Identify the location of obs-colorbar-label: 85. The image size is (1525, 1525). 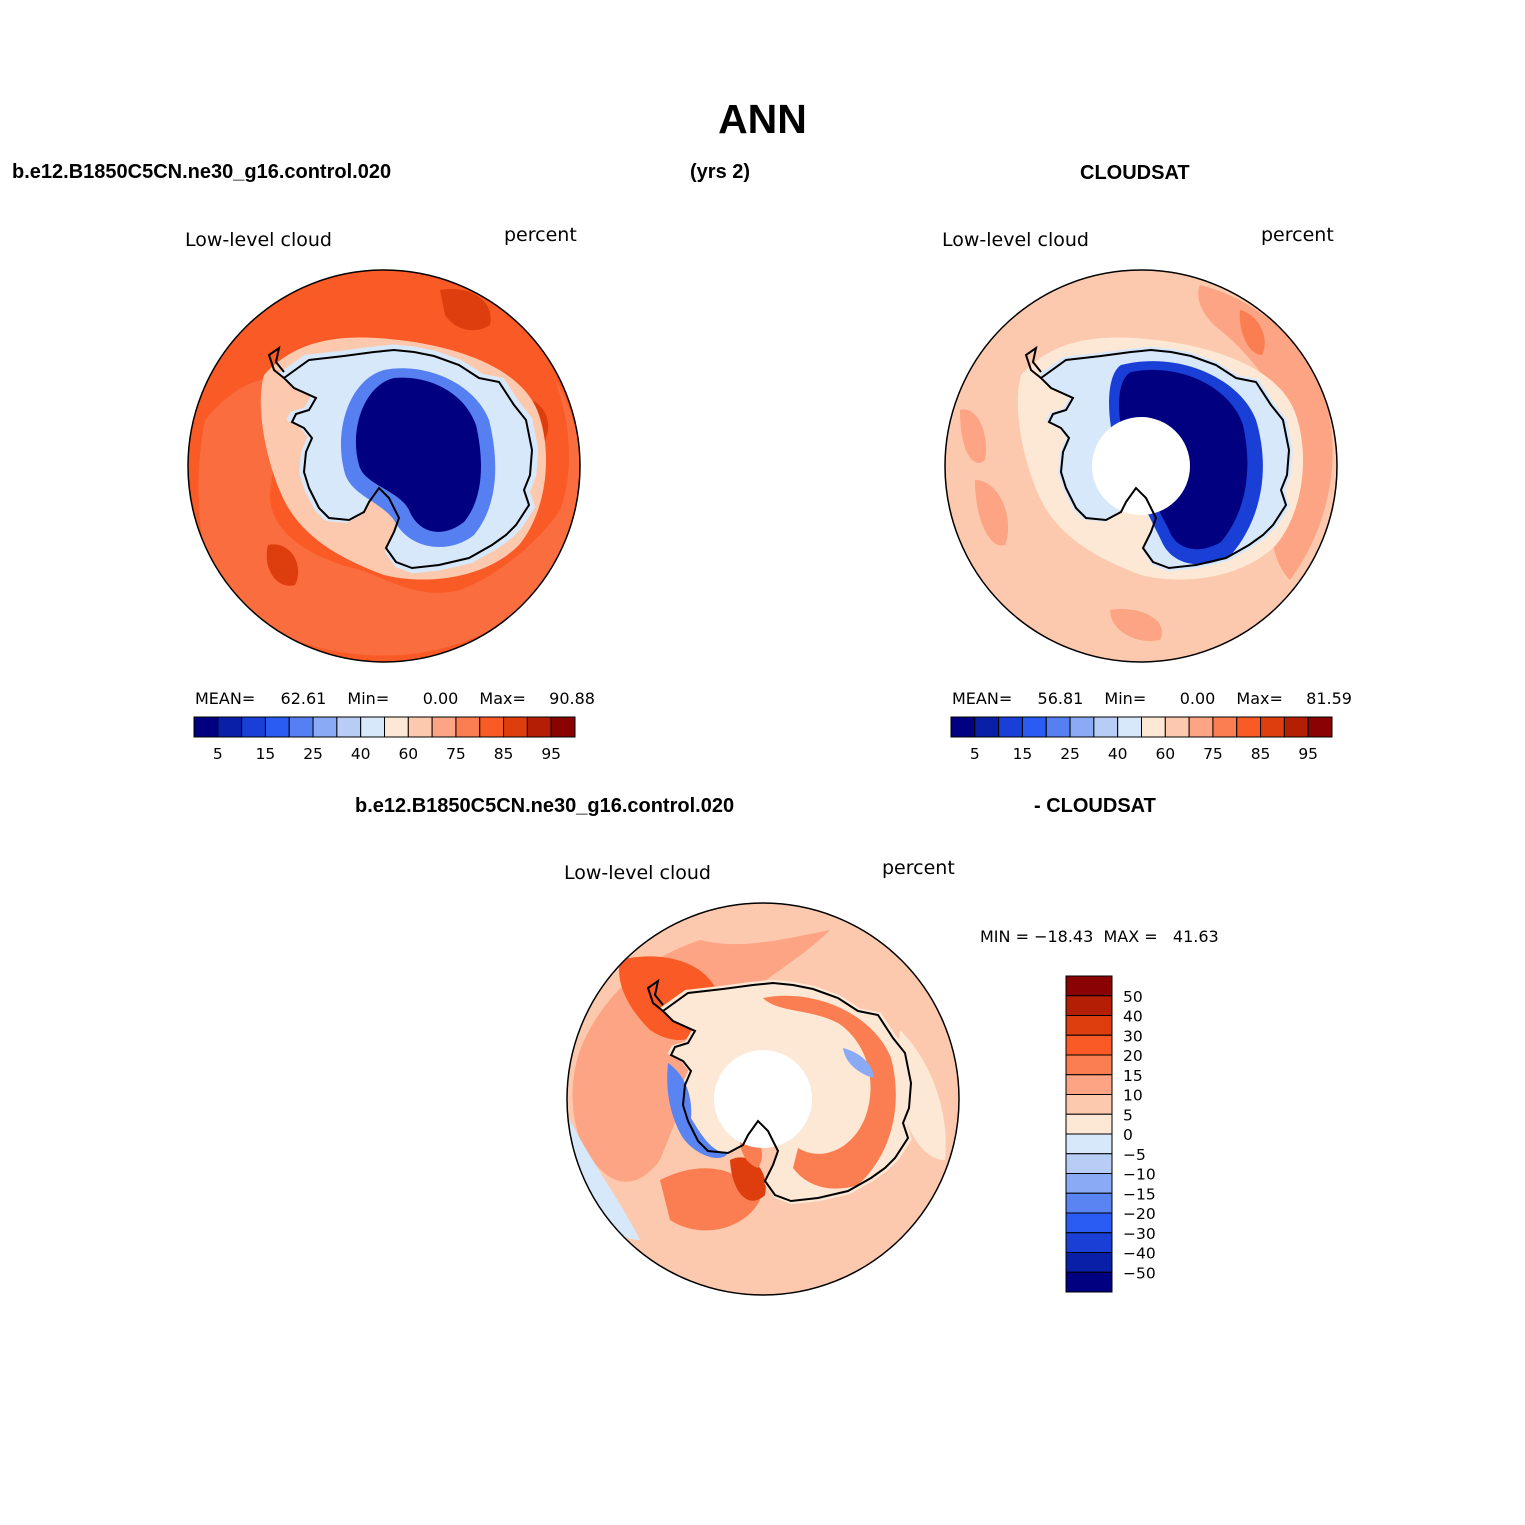
(1261, 754).